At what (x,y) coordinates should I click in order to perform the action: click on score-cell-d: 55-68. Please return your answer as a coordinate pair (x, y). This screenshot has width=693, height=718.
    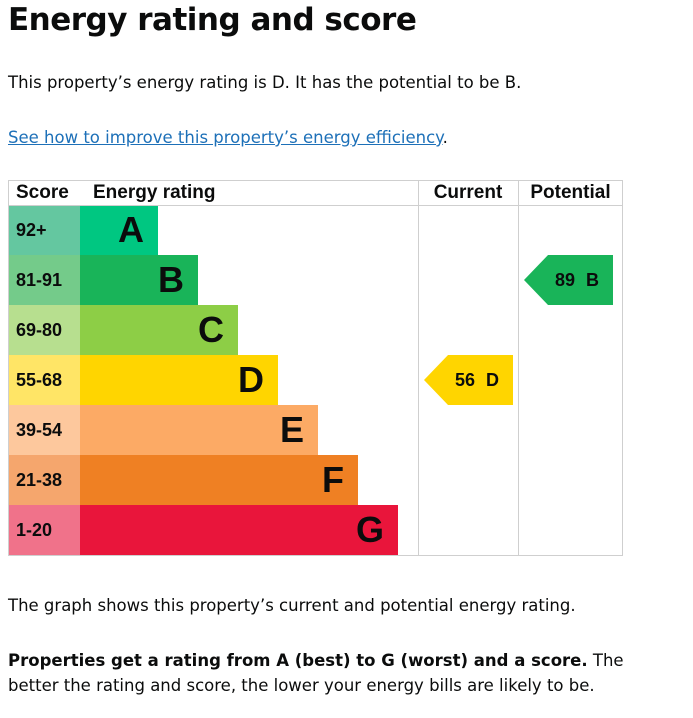
    Looking at the image, I should click on (44, 380).